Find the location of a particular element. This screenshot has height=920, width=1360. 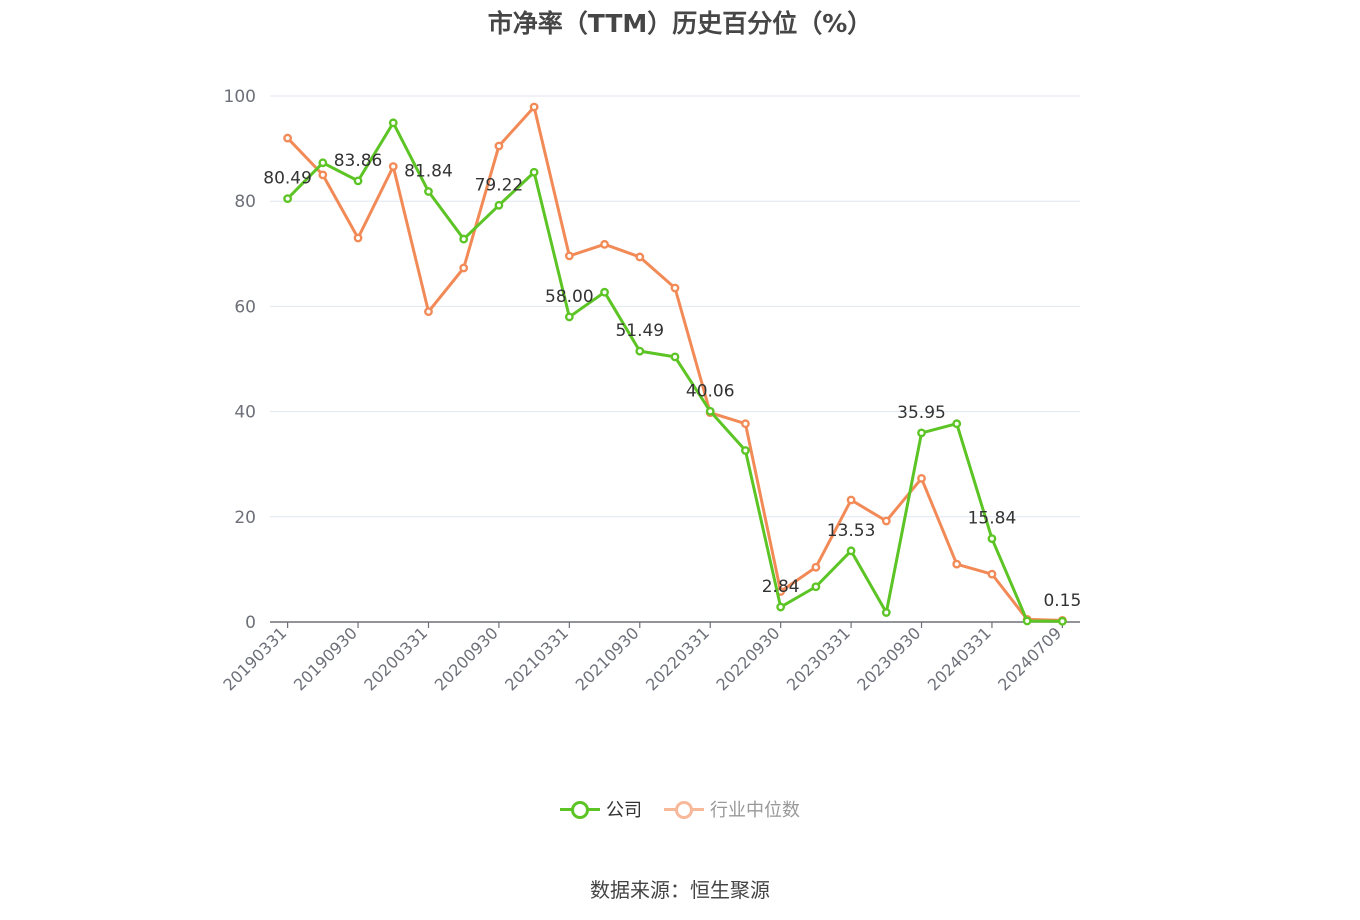

data-label: 58.00 is located at coordinates (569, 297).